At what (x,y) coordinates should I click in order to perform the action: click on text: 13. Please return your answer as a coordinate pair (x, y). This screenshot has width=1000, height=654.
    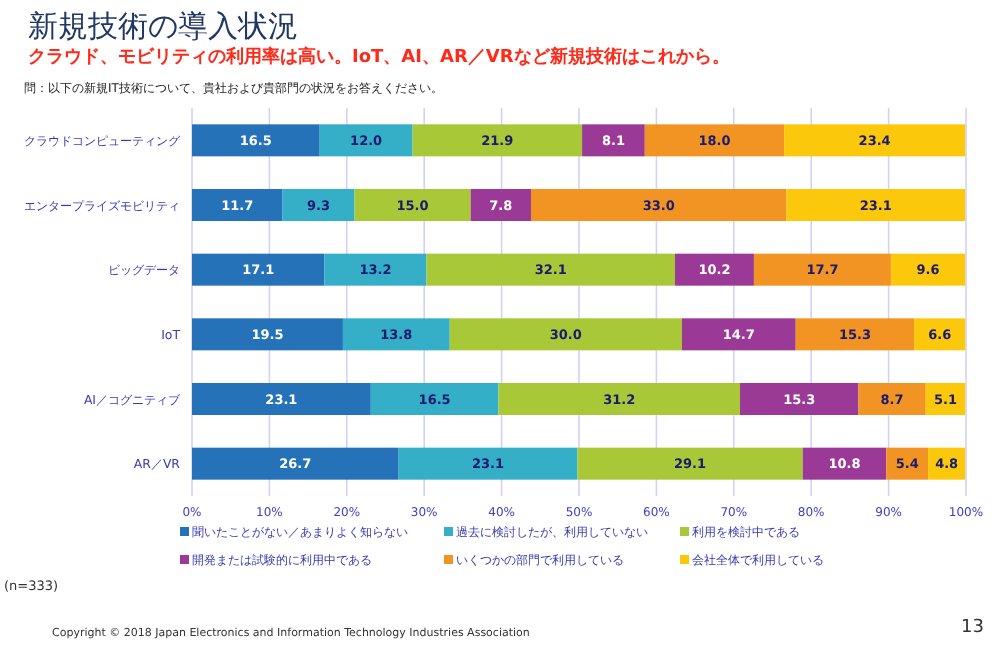
    Looking at the image, I should click on (972, 628).